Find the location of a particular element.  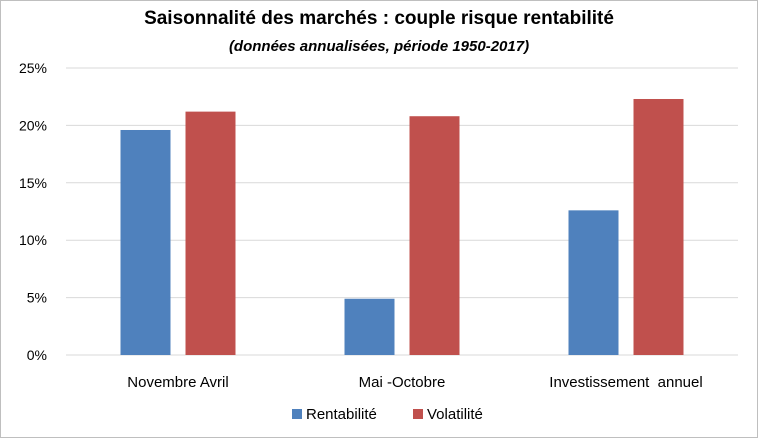

legend-label: Rentabilité is located at coordinates (341, 414).